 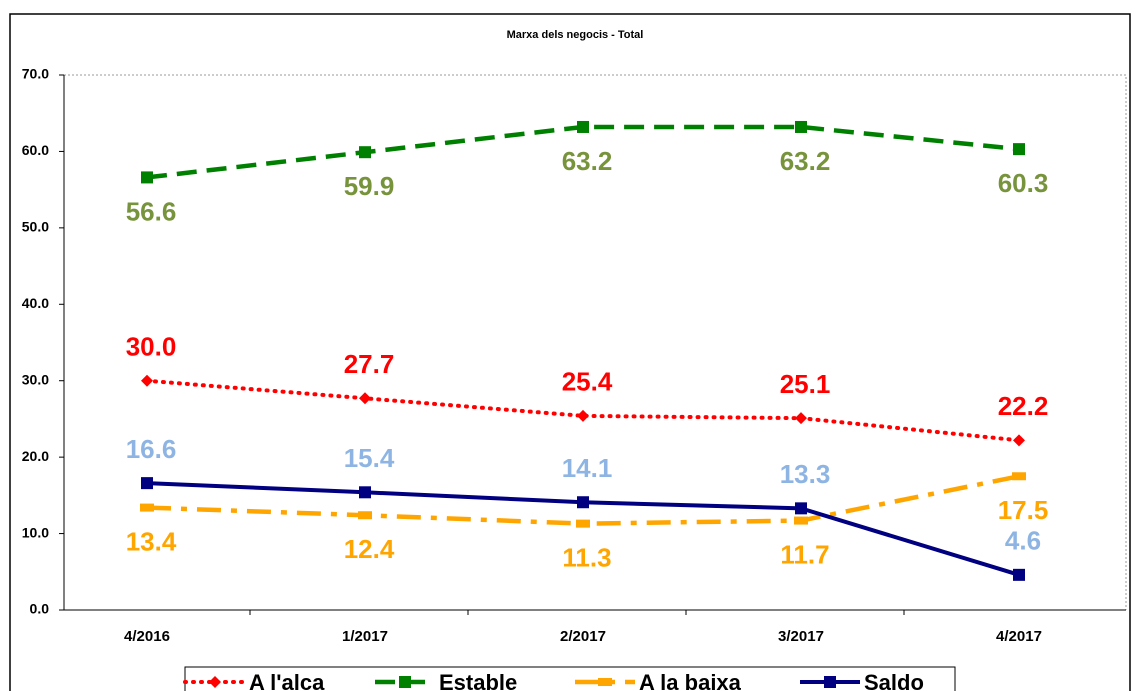 What do you see at coordinates (287, 680) in the screenshot?
I see `legend-label: A l'alca` at bounding box center [287, 680].